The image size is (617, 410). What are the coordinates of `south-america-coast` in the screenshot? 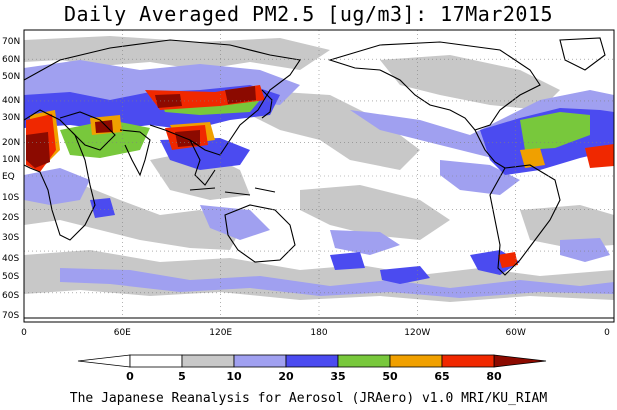 It's located at (525, 220).